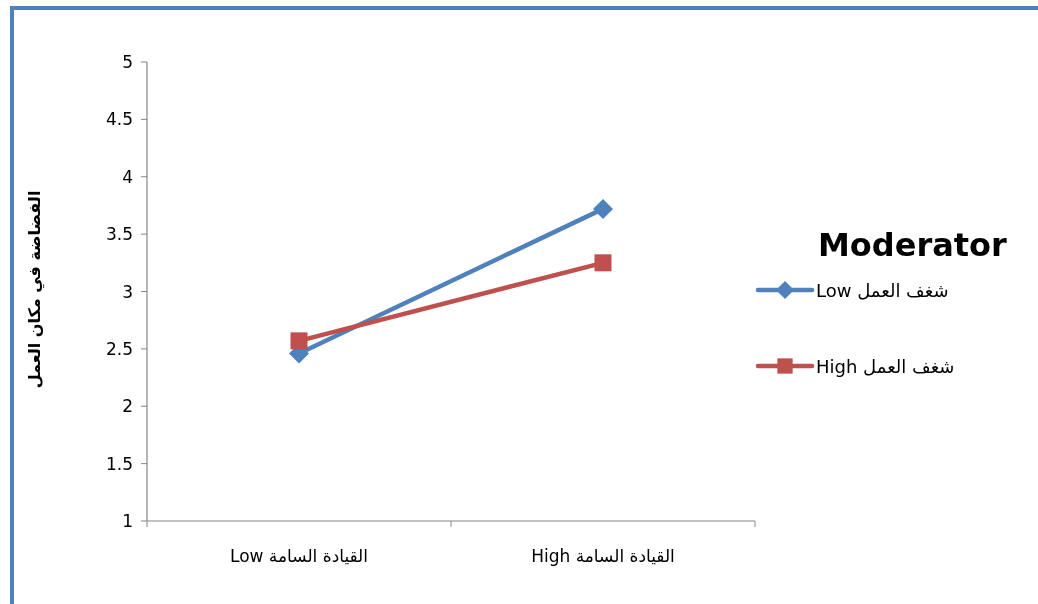 This screenshot has height=604, width=1038. I want to click on y-tick-label: 3, so click(127, 291).